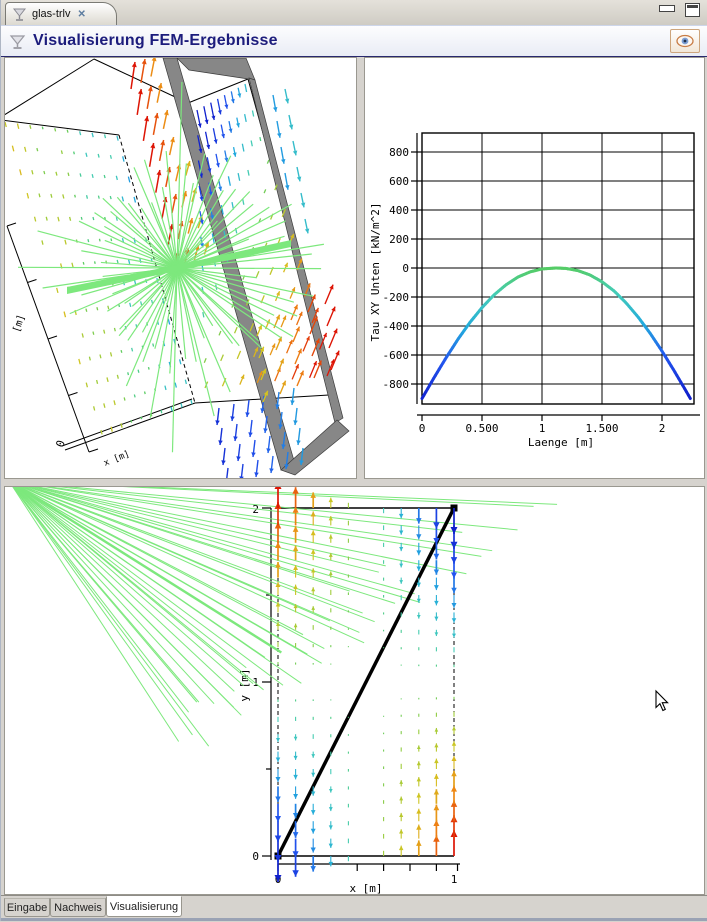 The width and height of the screenshot is (707, 922). I want to click on pane-divider-horizontal, so click(354, 482).